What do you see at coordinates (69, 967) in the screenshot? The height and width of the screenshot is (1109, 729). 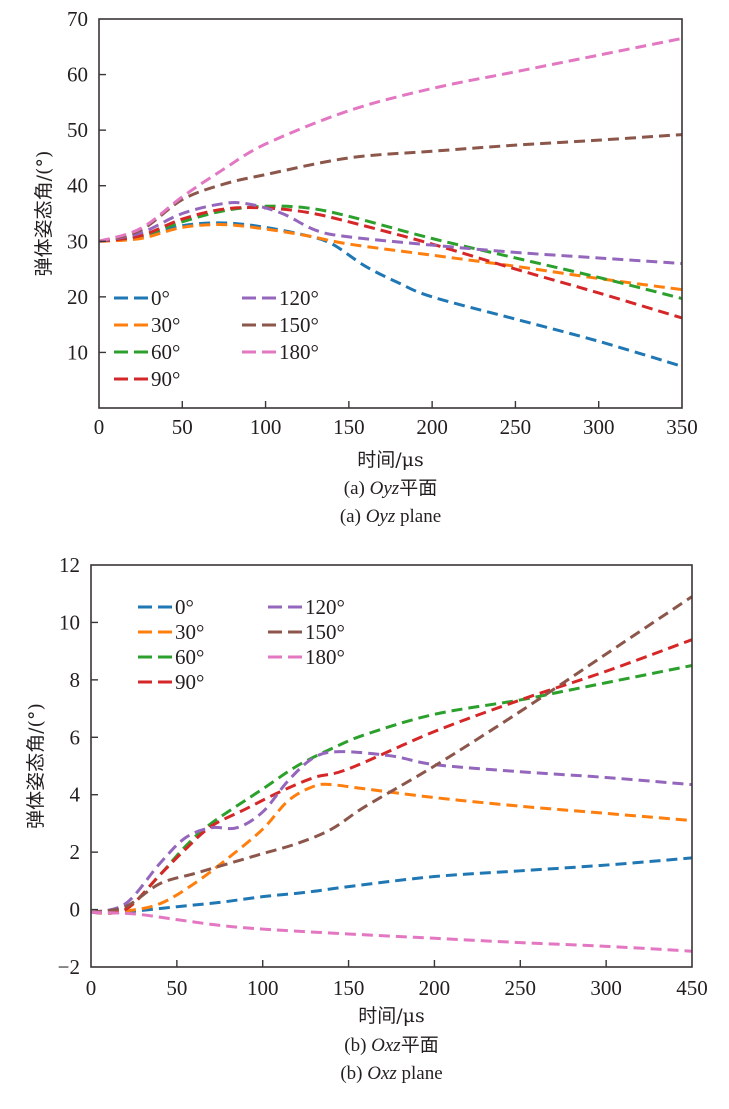 I see `y-tick-label: −2` at bounding box center [69, 967].